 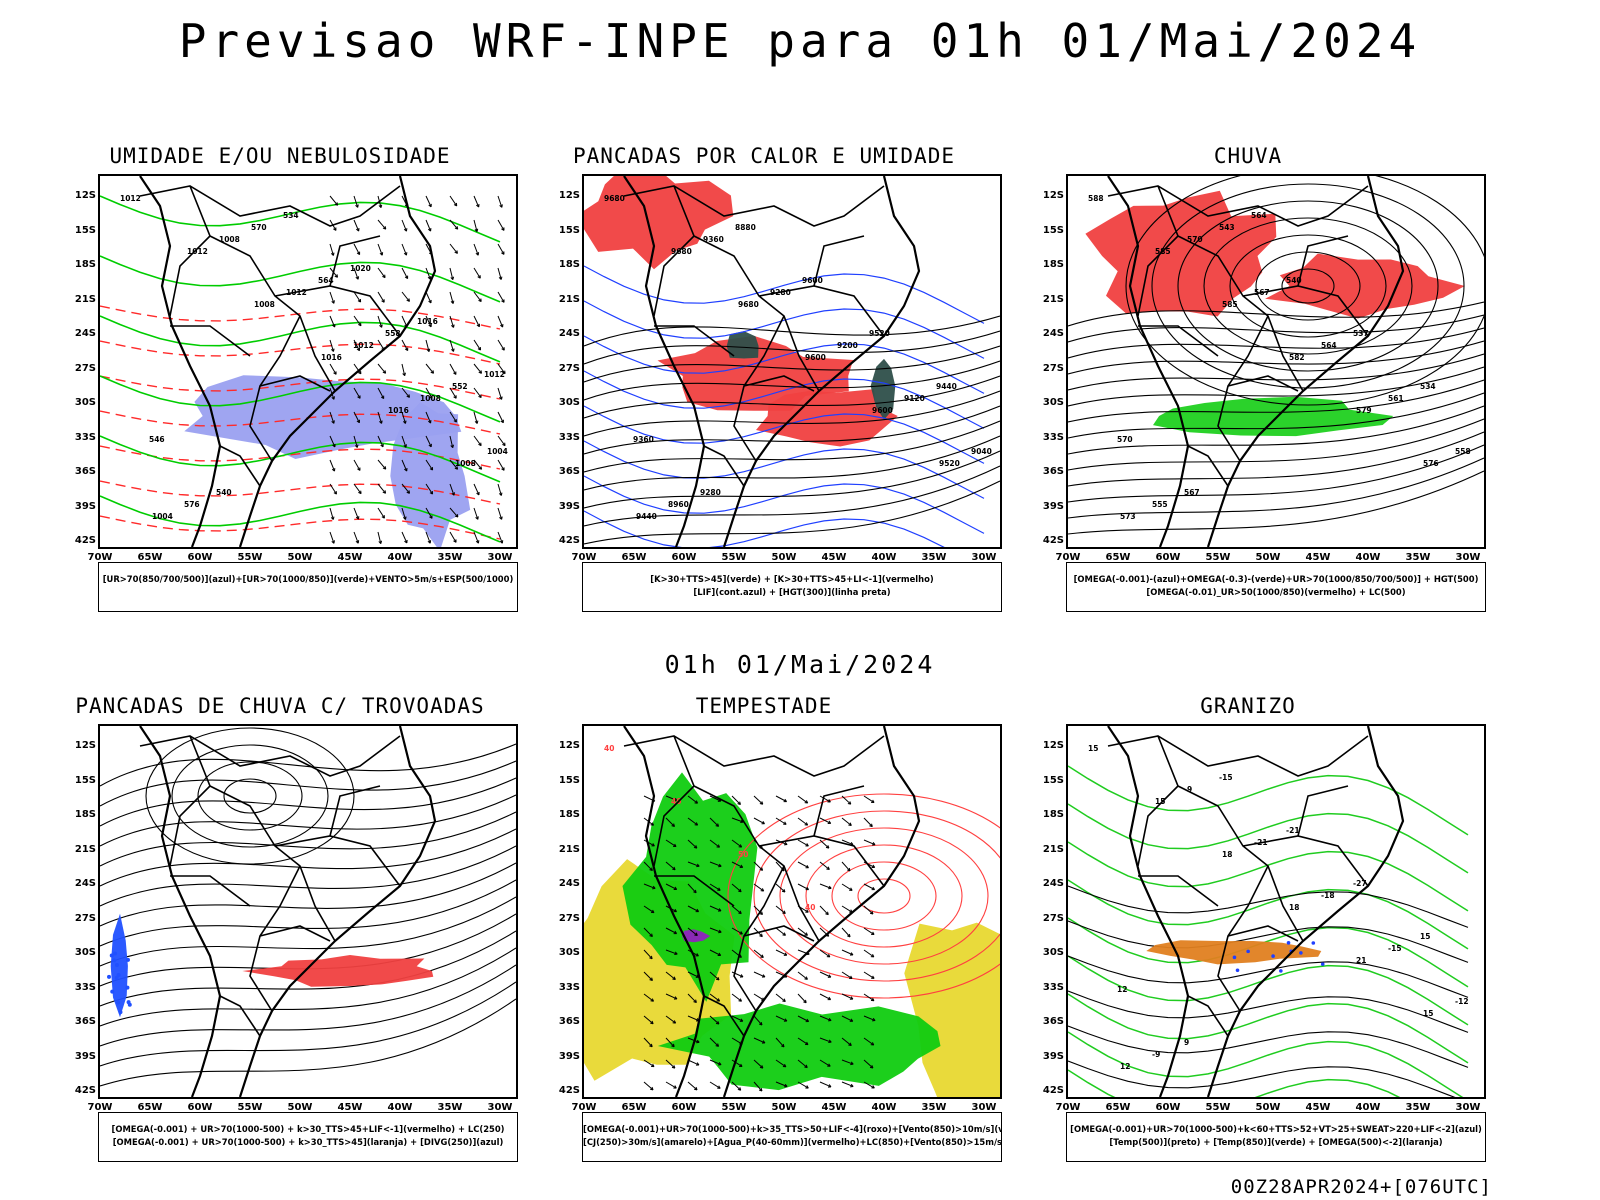 What do you see at coordinates (162, 516) in the screenshot?
I see `contour-label: 1004` at bounding box center [162, 516].